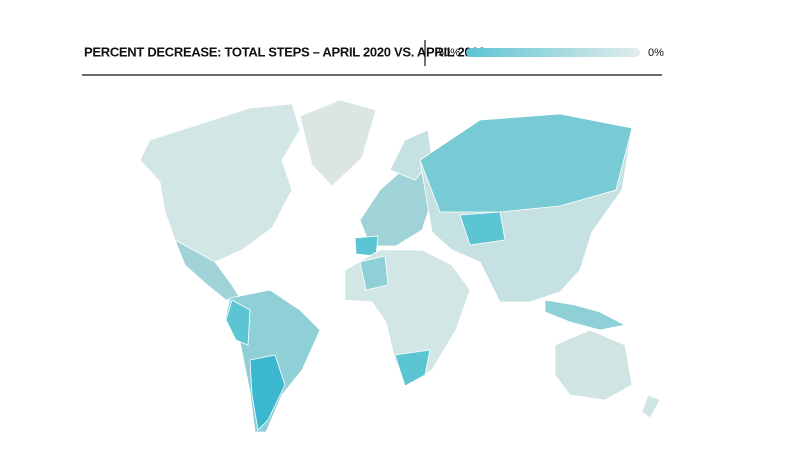  I want to click on north-america, so click(220, 183).